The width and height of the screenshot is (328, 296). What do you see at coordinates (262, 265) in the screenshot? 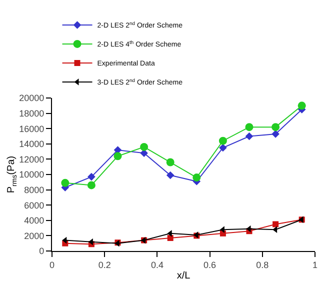
I see `x-tick-label: 0.8` at bounding box center [262, 265].